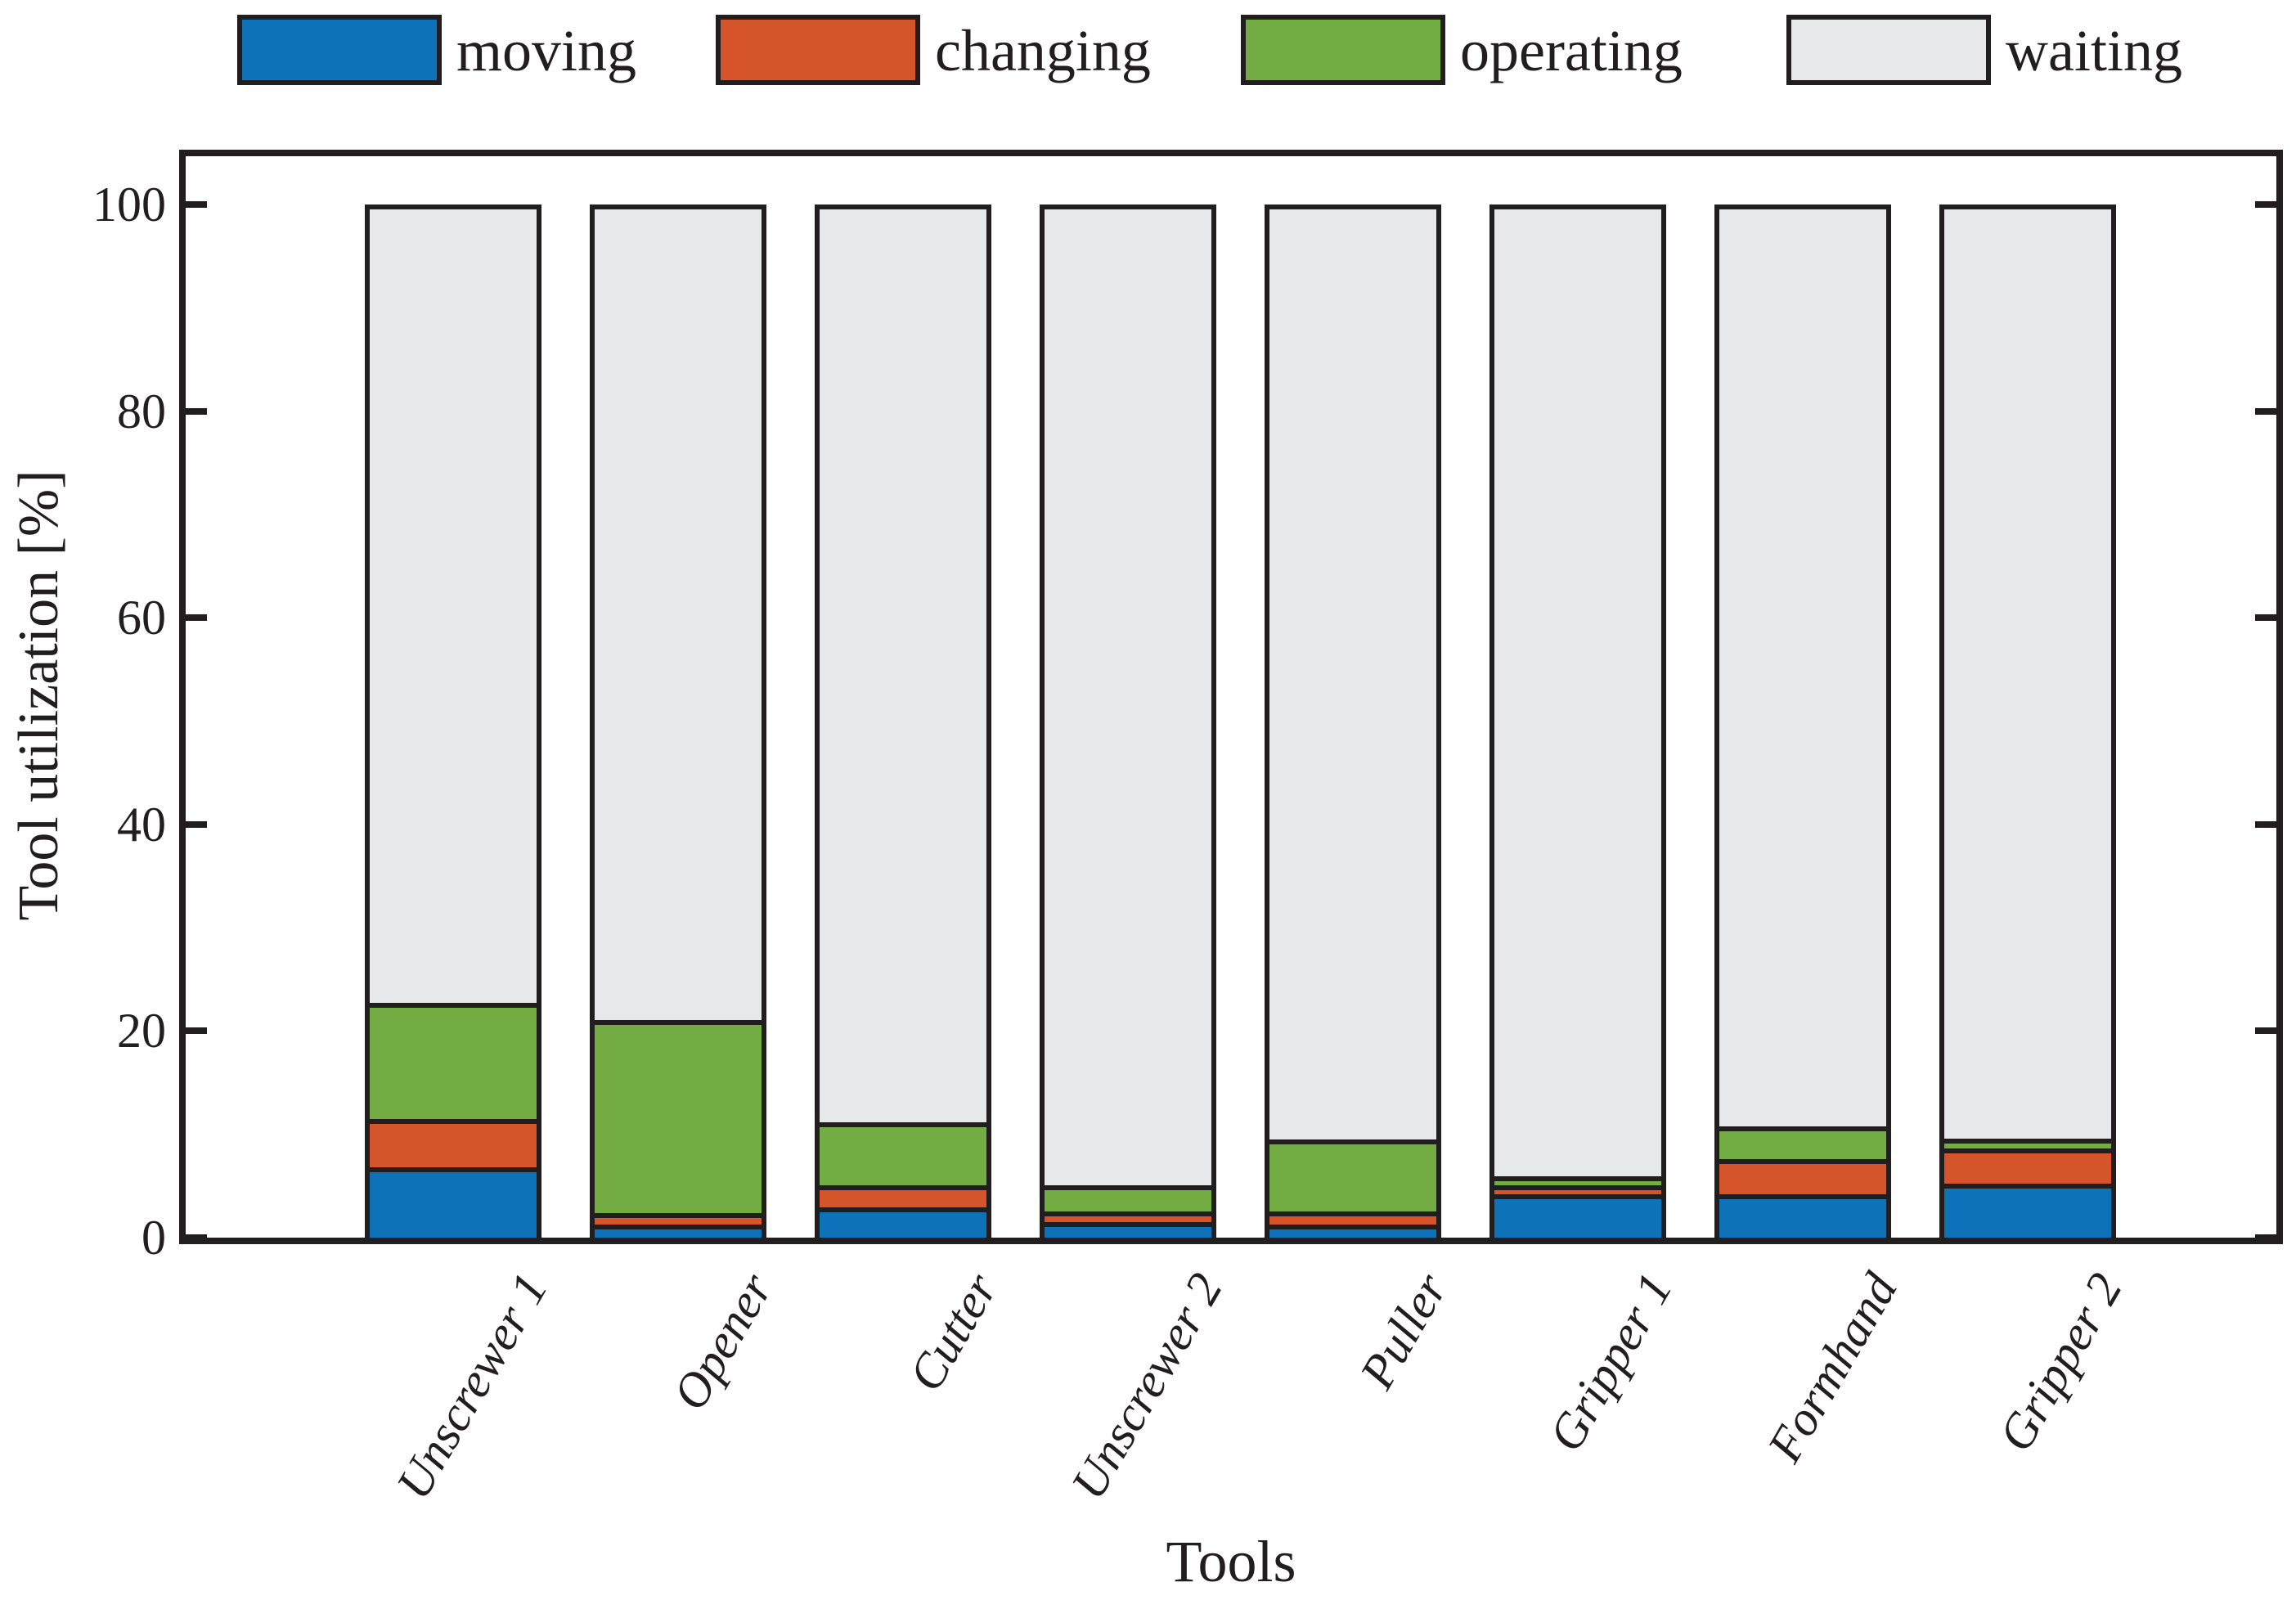  Describe the element at coordinates (129, 204) in the screenshot. I see `ytick-label-100: 100` at that location.